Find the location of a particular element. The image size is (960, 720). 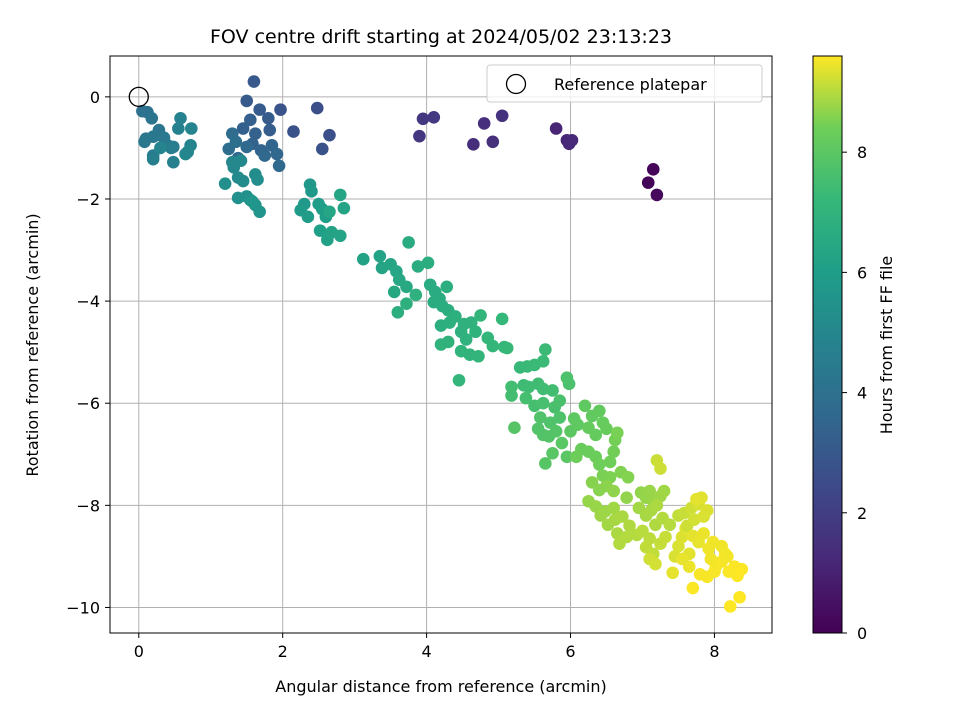

y-tick-label: −10 is located at coordinates (83, 607).